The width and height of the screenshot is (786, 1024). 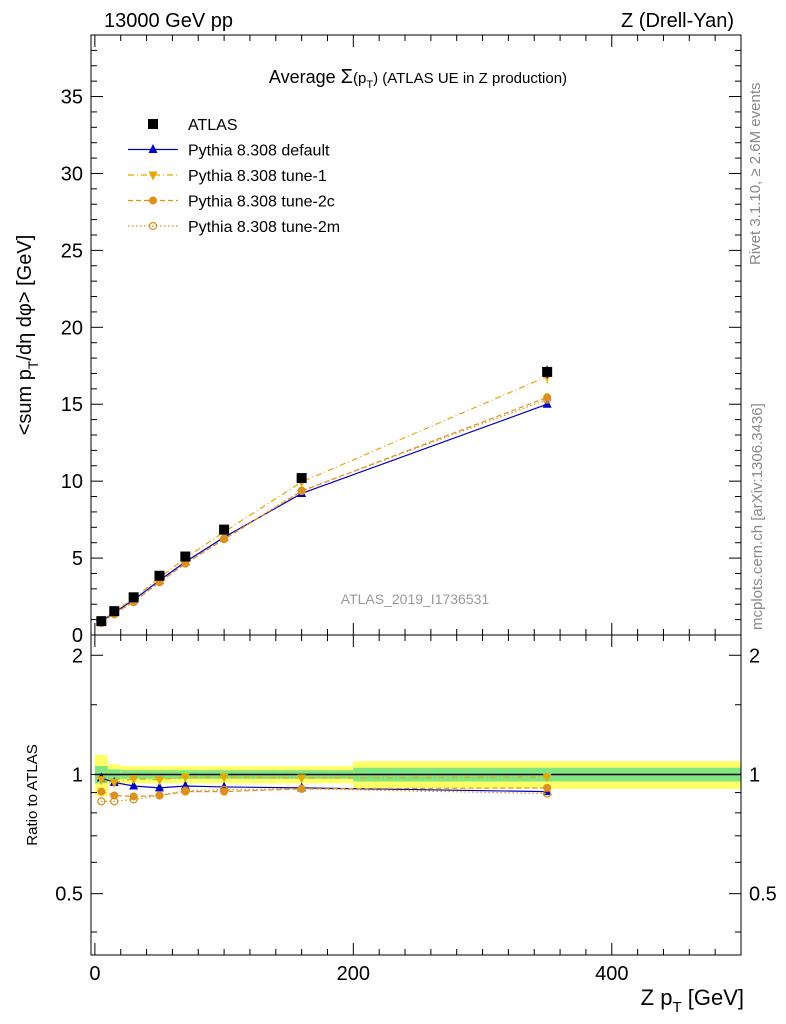 What do you see at coordinates (77, 559) in the screenshot?
I see `main-y-tick-label: 5` at bounding box center [77, 559].